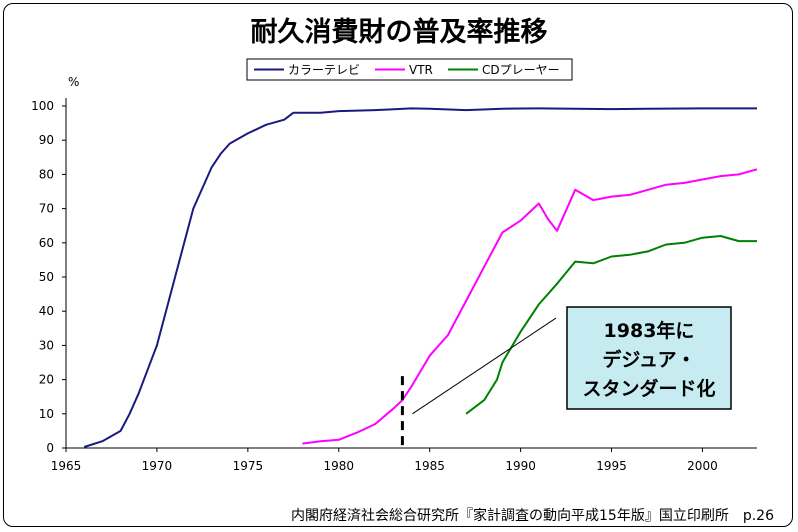  Describe the element at coordinates (157, 466) in the screenshot. I see `x-tick-label: 1970` at that location.